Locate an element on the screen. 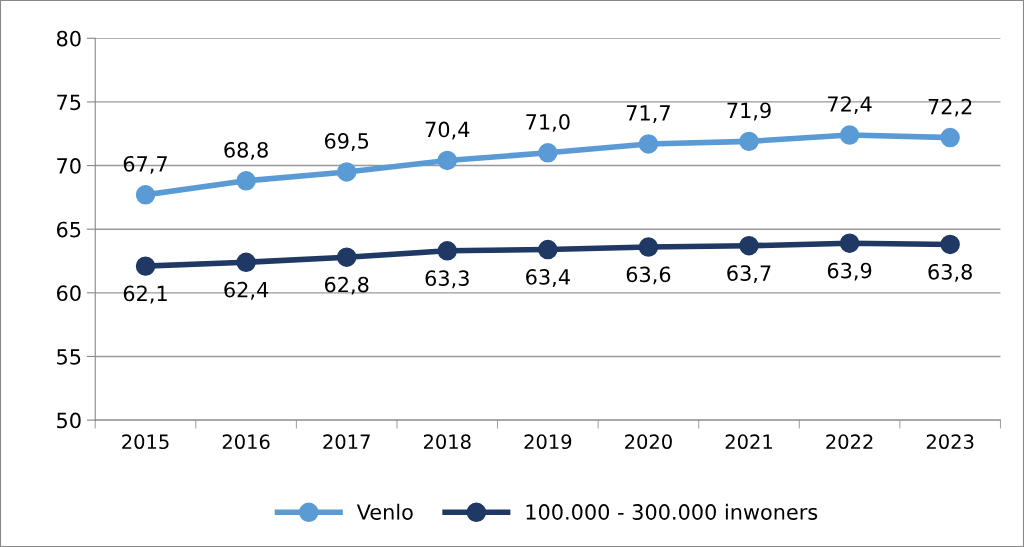  data-label: 70,4 is located at coordinates (447, 130).